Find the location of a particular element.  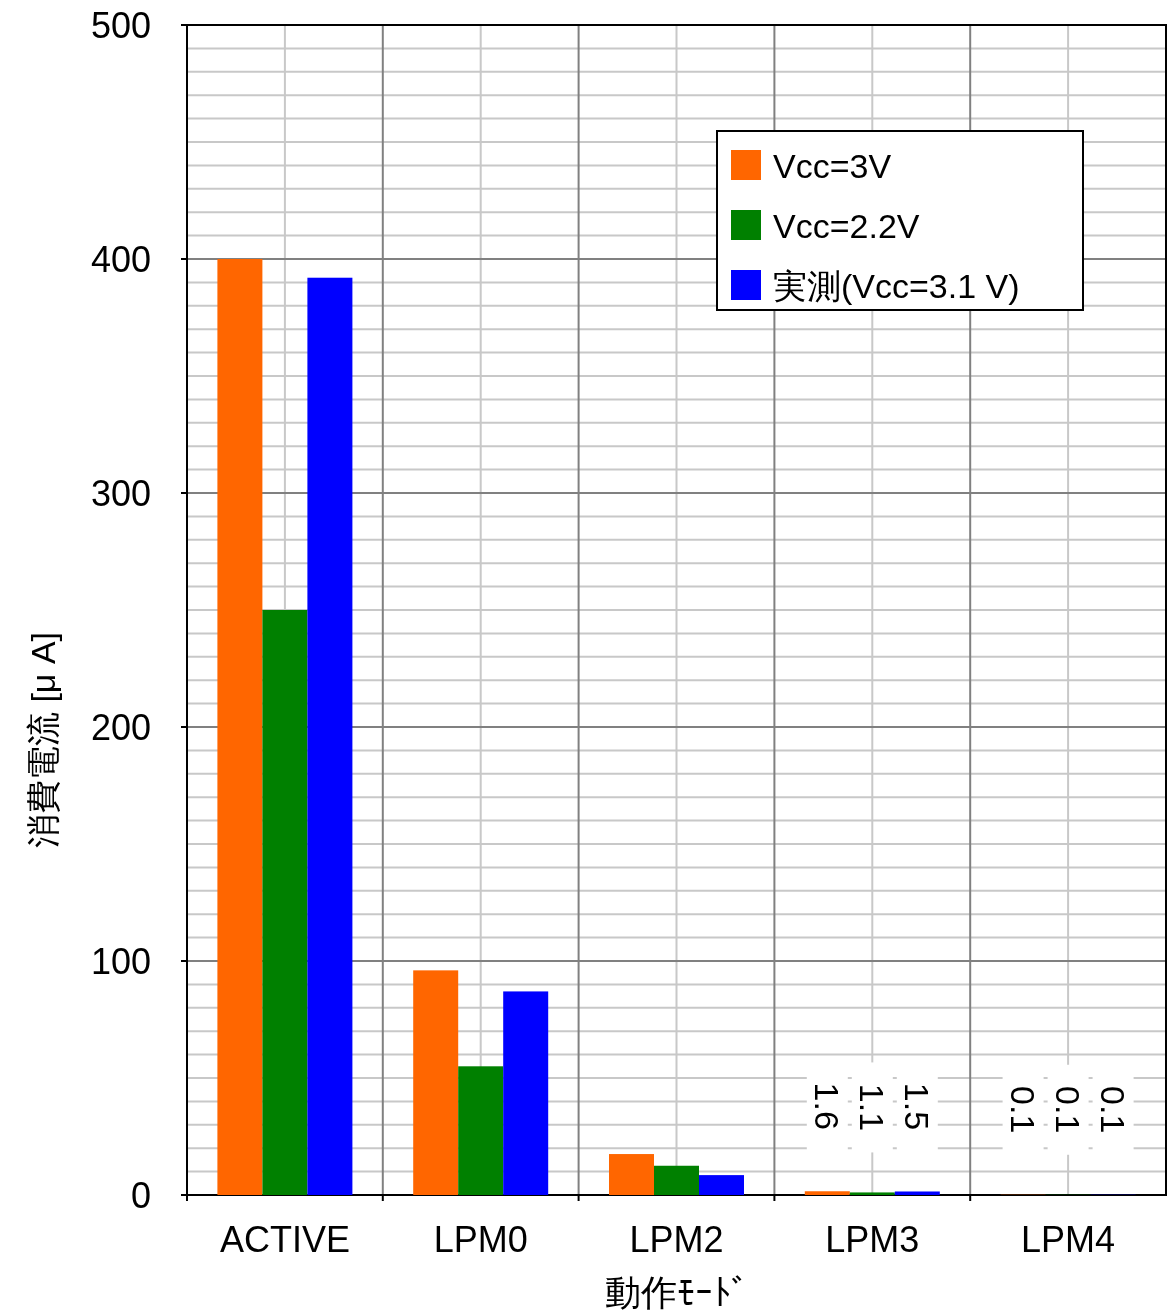

data-label: 1.6 is located at coordinates (827, 1106).